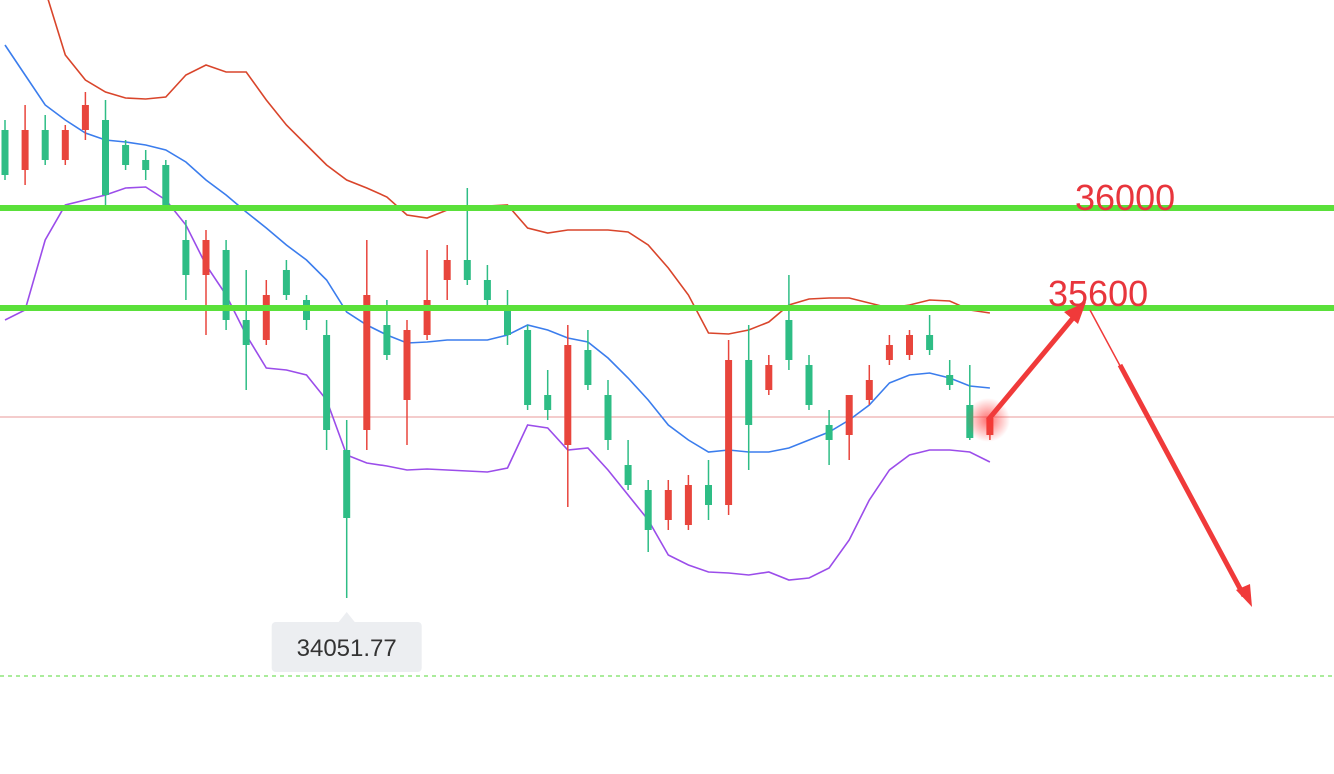  I want to click on low-label: 34051.77, so click(347, 648).